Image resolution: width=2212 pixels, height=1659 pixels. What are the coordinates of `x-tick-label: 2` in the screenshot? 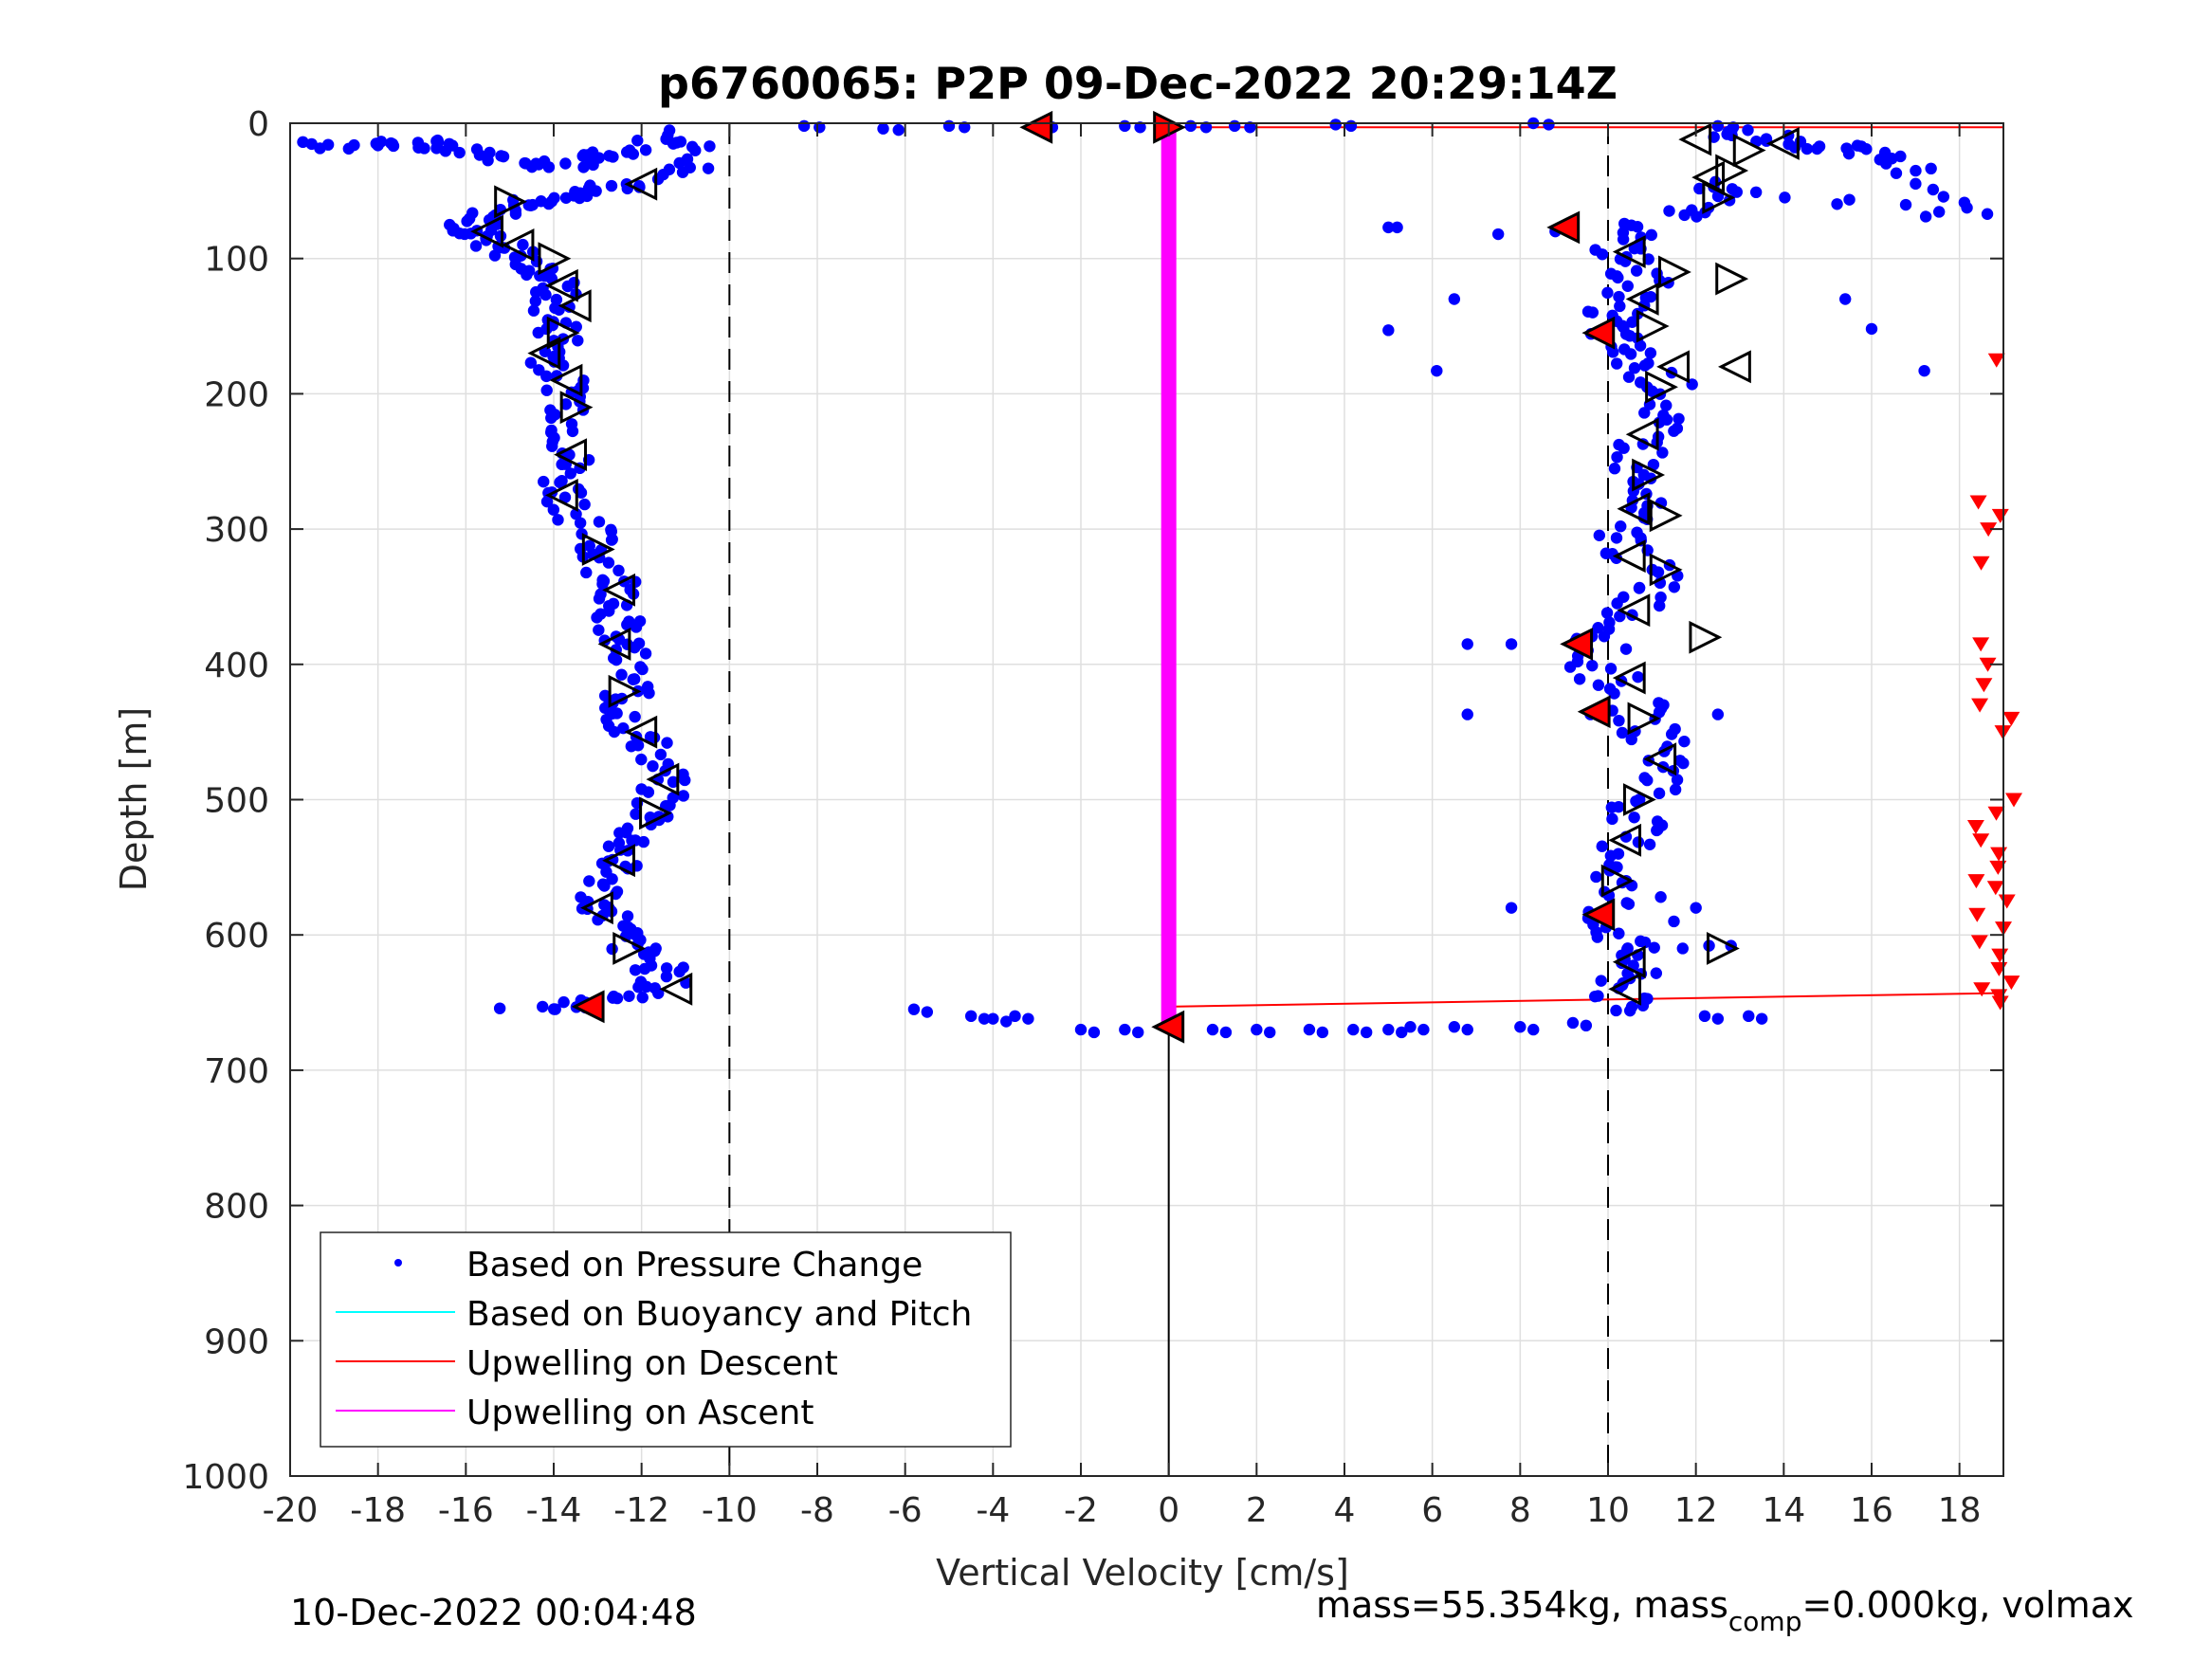 It's located at (1257, 1510).